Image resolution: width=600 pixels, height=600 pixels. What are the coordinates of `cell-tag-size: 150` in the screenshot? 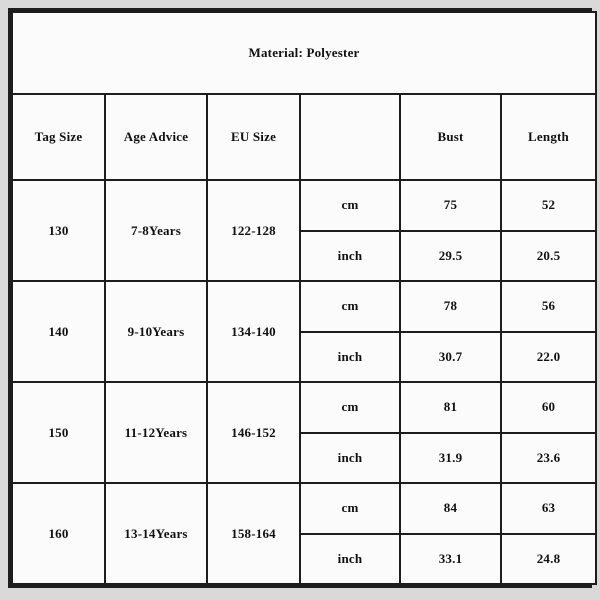 It's located at (58, 432).